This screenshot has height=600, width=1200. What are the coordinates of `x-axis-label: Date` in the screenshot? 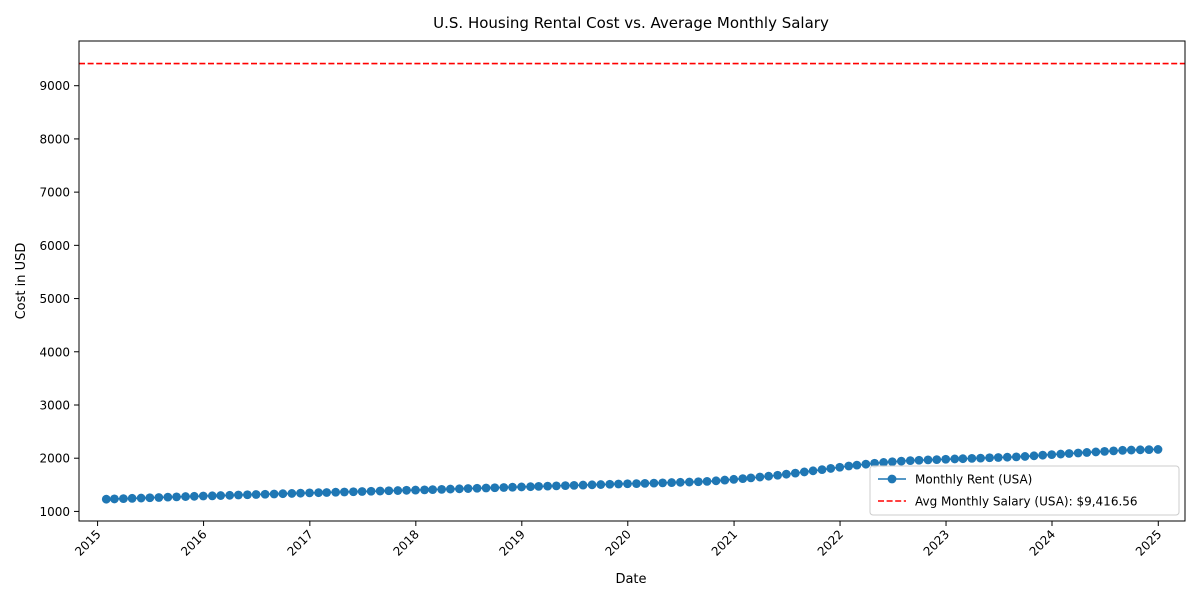 It's located at (630, 579).